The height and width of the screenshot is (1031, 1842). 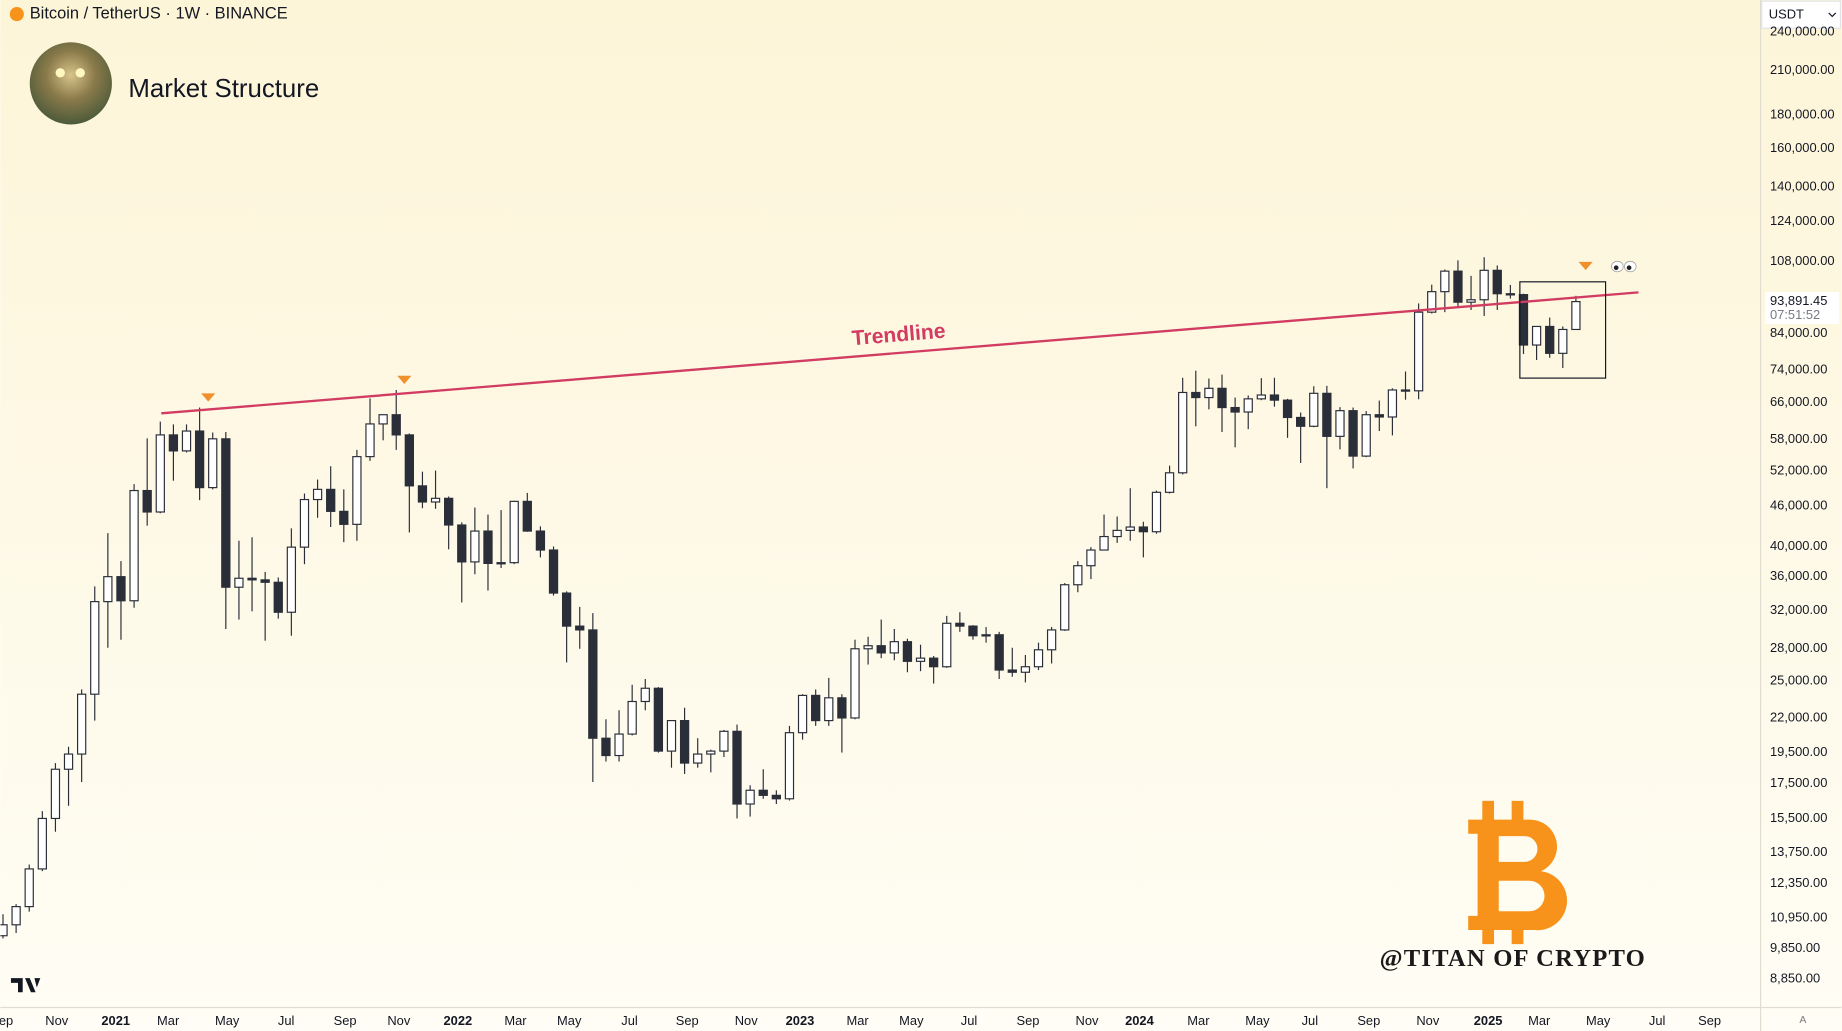 I want to click on y-tick-label: 13,750.00, so click(x=1798, y=851).